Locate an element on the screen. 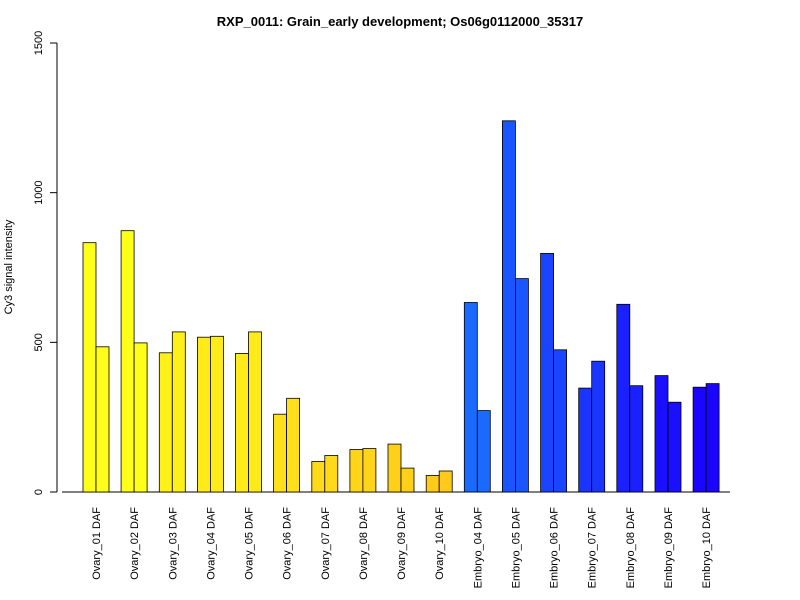  y-tick-label: 500 is located at coordinates (39, 342).